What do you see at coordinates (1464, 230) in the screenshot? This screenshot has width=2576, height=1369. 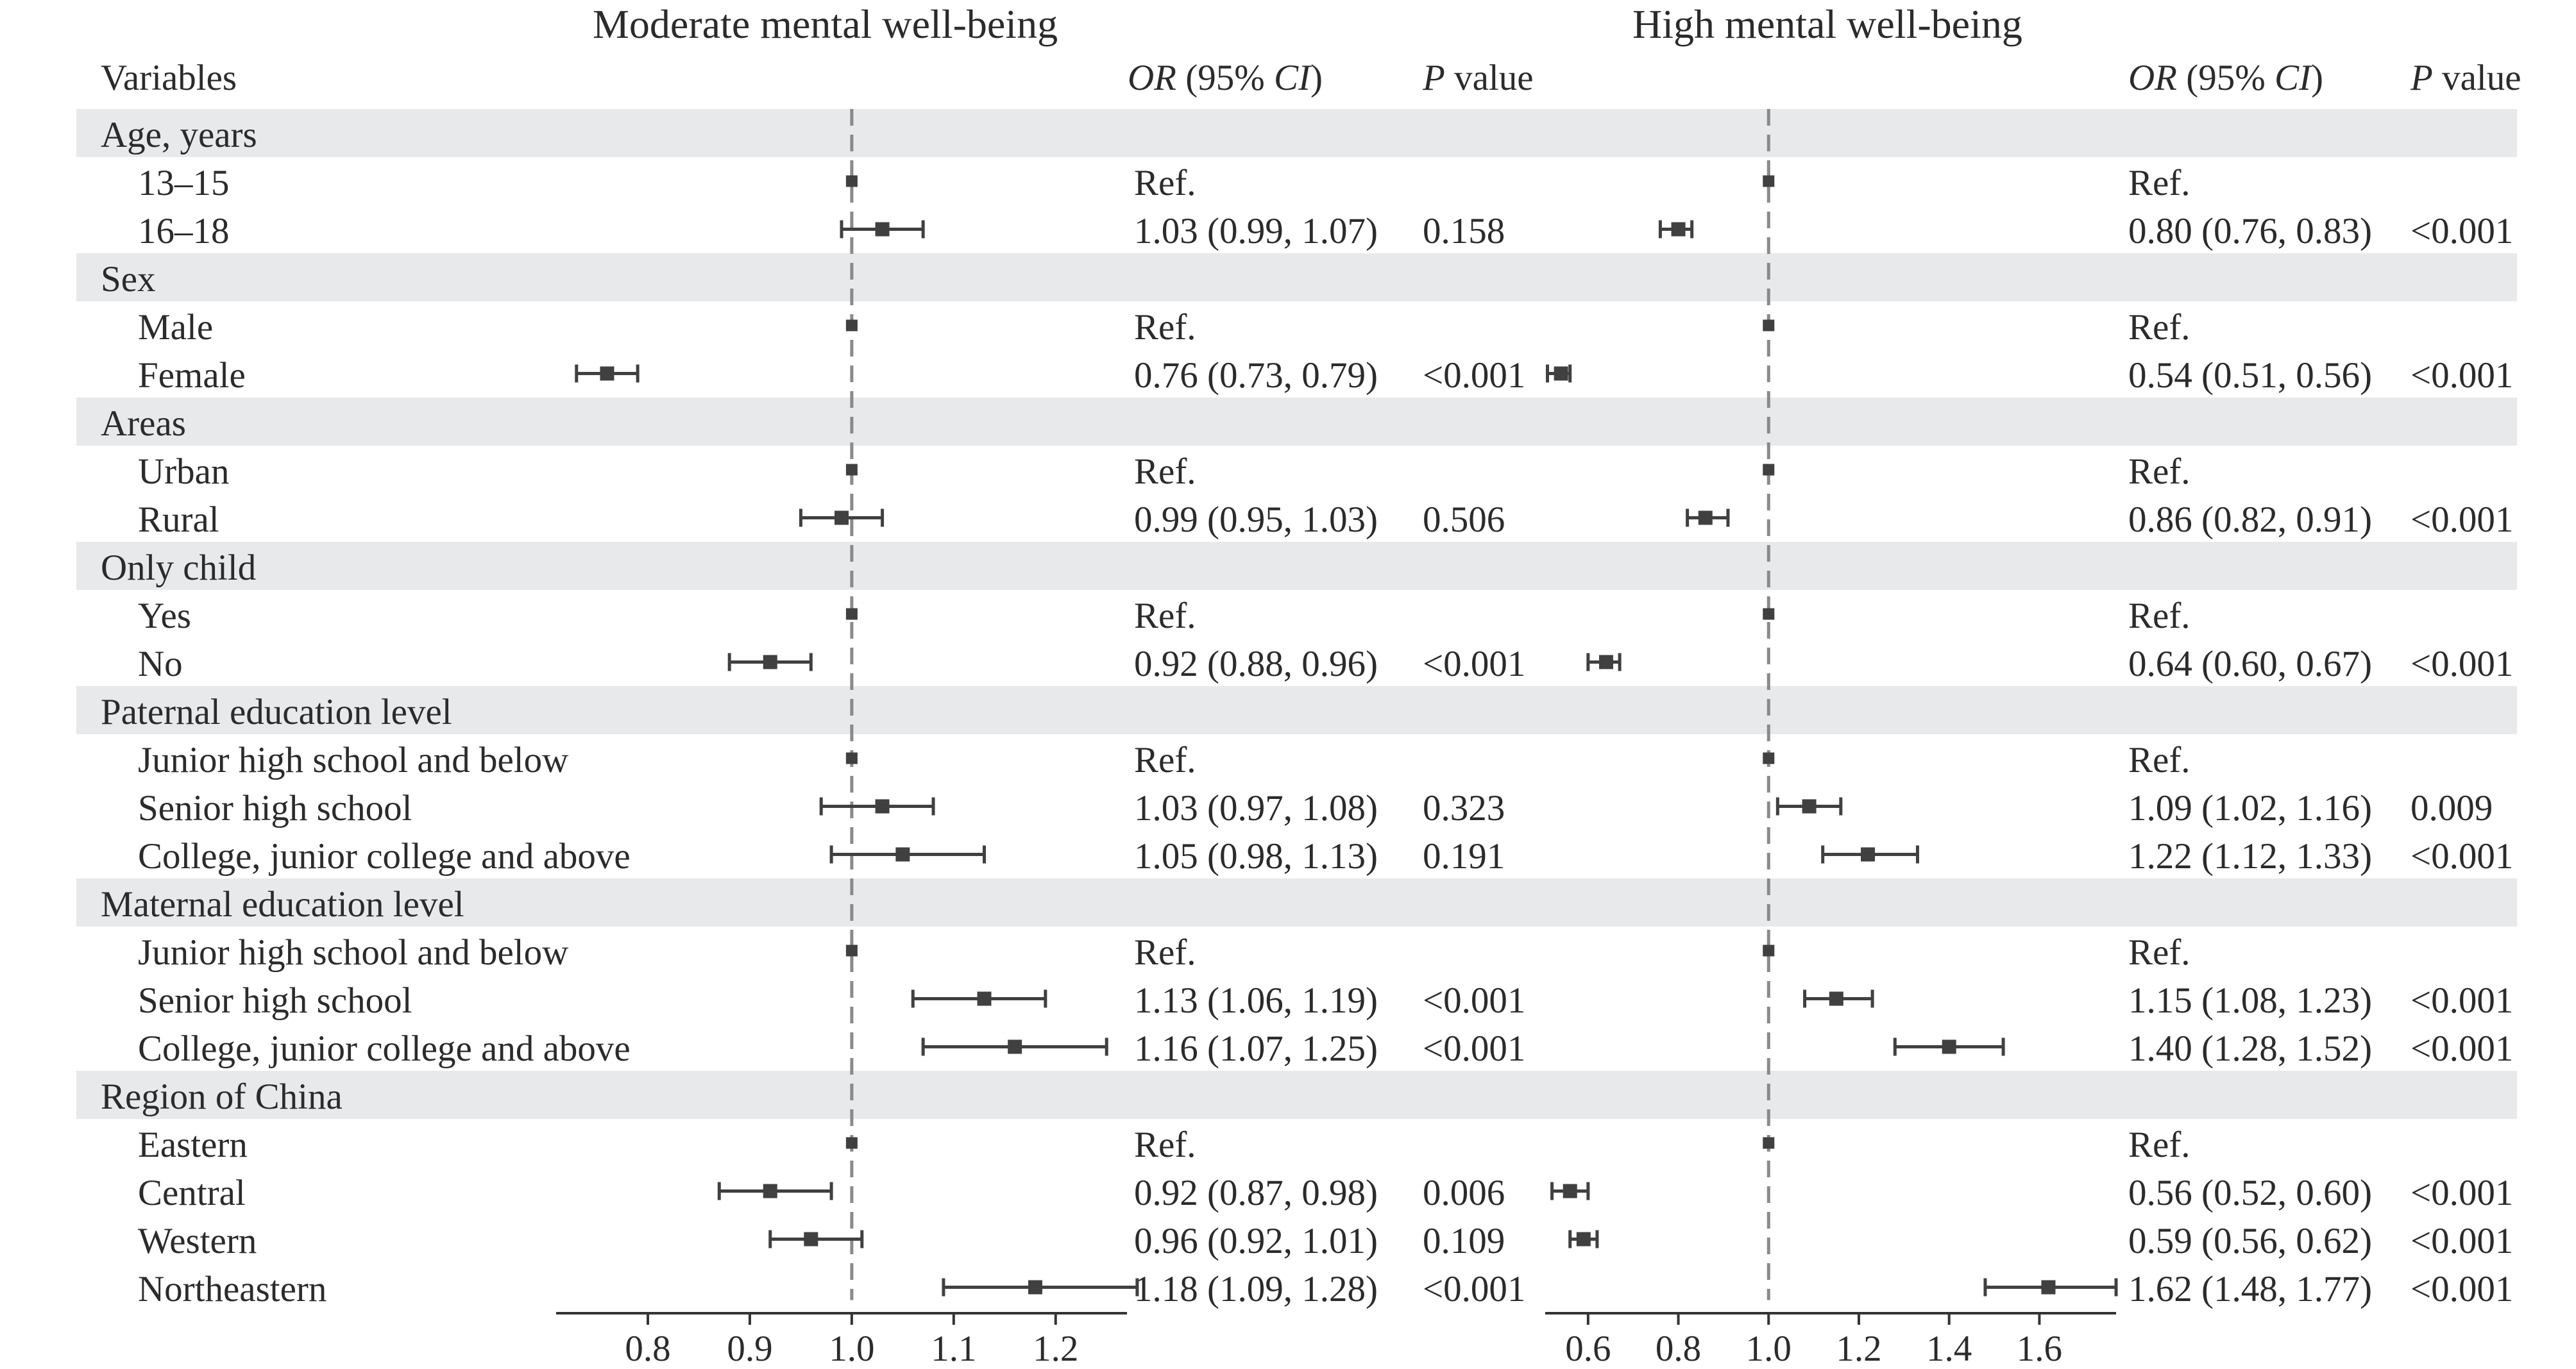 I see `p-value-moderate: 0.158` at bounding box center [1464, 230].